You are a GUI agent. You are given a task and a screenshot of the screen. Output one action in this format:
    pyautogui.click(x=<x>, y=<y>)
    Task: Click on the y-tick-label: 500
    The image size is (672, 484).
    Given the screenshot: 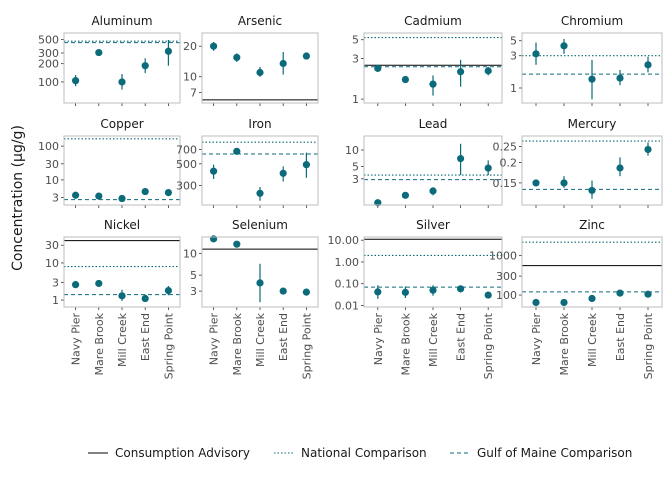 What is the action you would take?
    pyautogui.click(x=48, y=40)
    